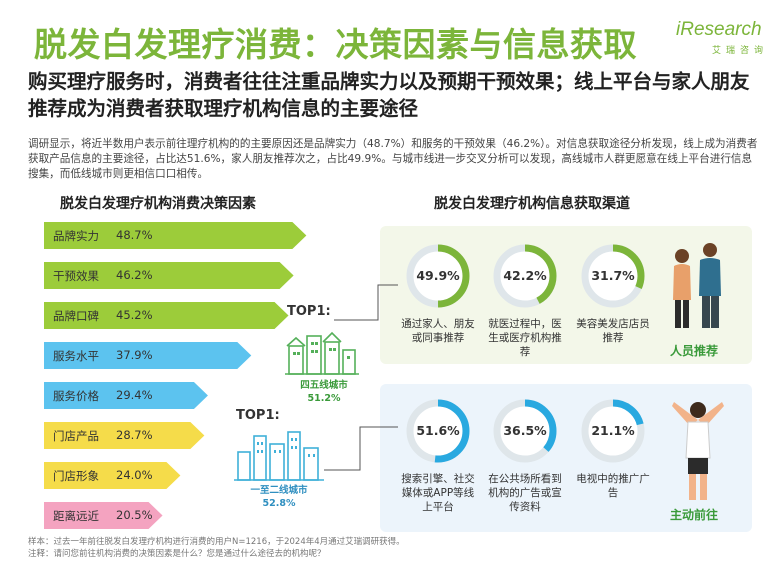 The width and height of the screenshot is (782, 565). Describe the element at coordinates (613, 486) in the screenshot. I see `ring-caption: 电视中的推广广告` at that location.